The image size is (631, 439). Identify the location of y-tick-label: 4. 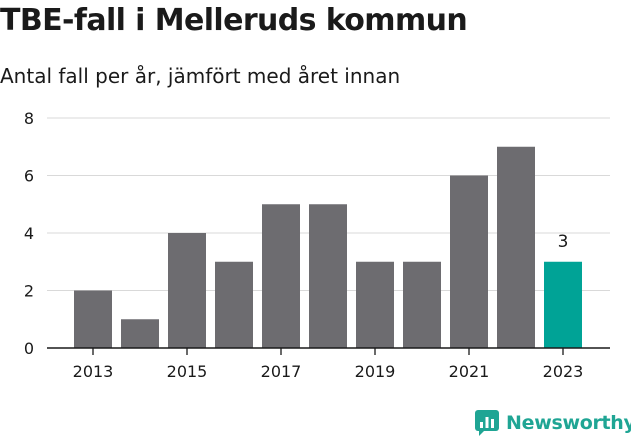
(29, 233).